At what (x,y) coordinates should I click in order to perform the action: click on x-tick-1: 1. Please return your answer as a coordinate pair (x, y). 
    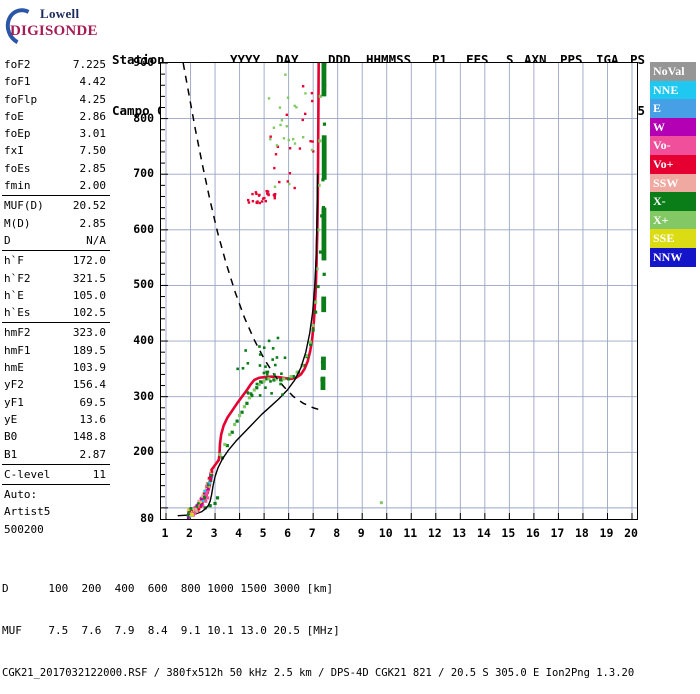
    Looking at the image, I should click on (165, 533).